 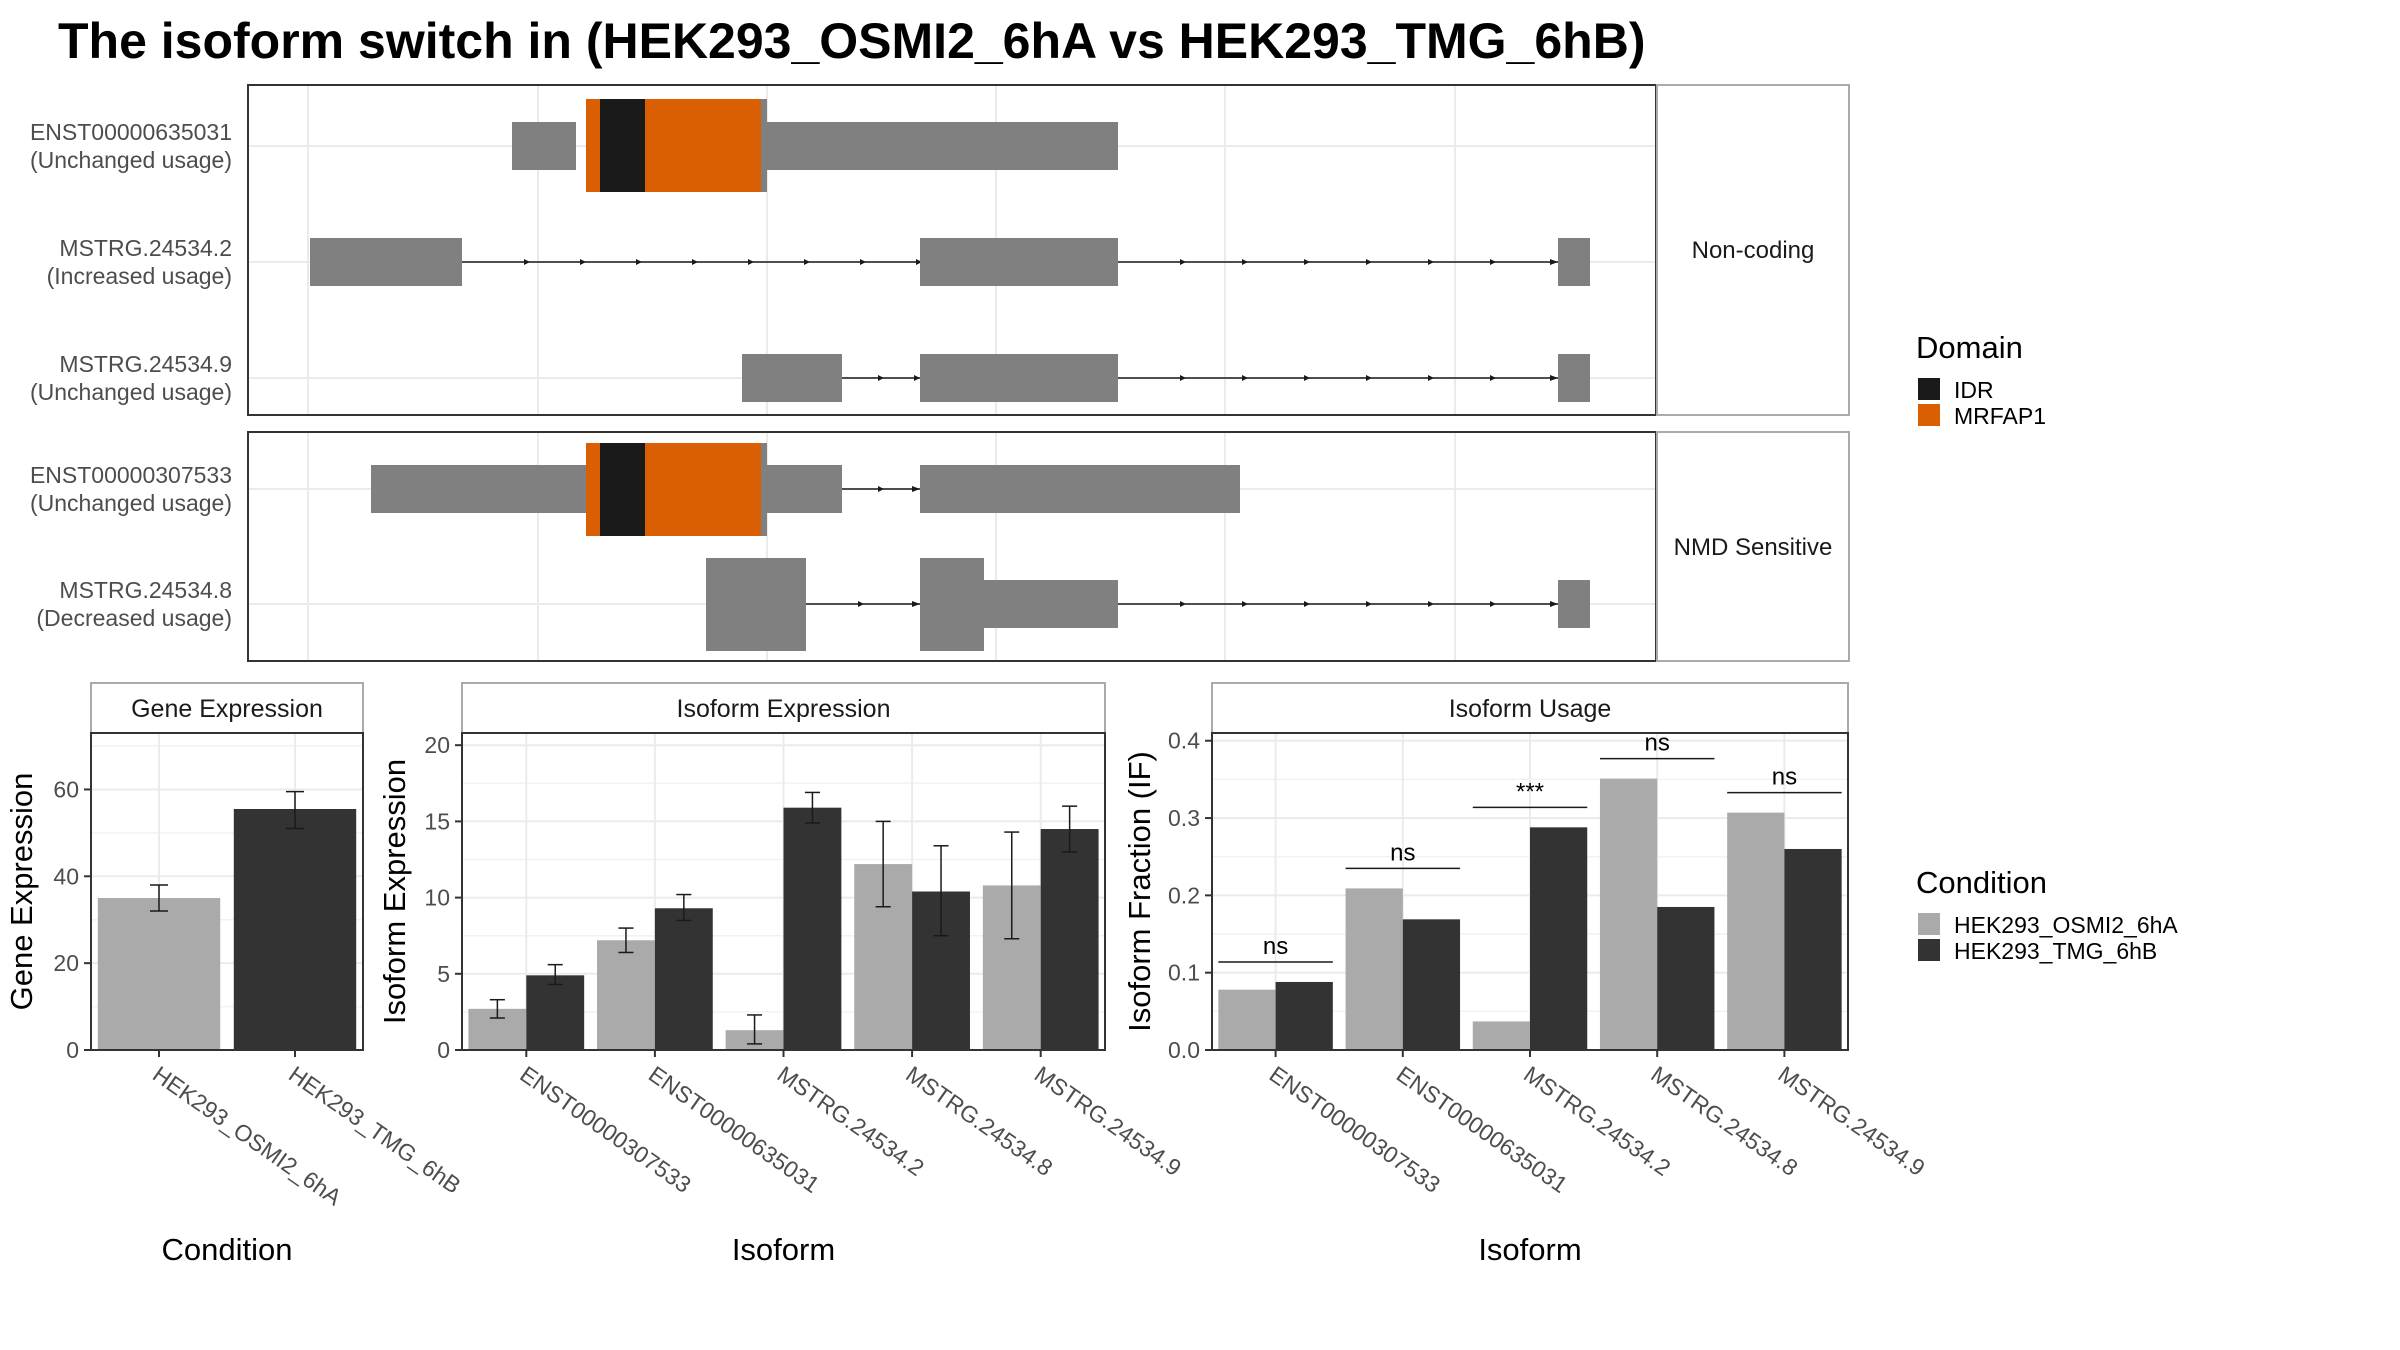 What do you see at coordinates (66, 789) in the screenshot?
I see `y-tick-label: 60` at bounding box center [66, 789].